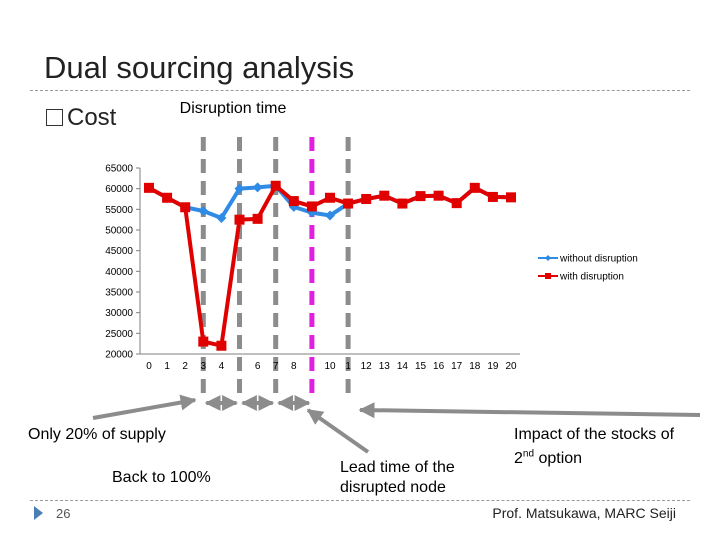 Image resolution: width=720 pixels, height=540 pixels. What do you see at coordinates (97, 434) in the screenshot?
I see `annotation-only20: Only 20% of supply` at bounding box center [97, 434].